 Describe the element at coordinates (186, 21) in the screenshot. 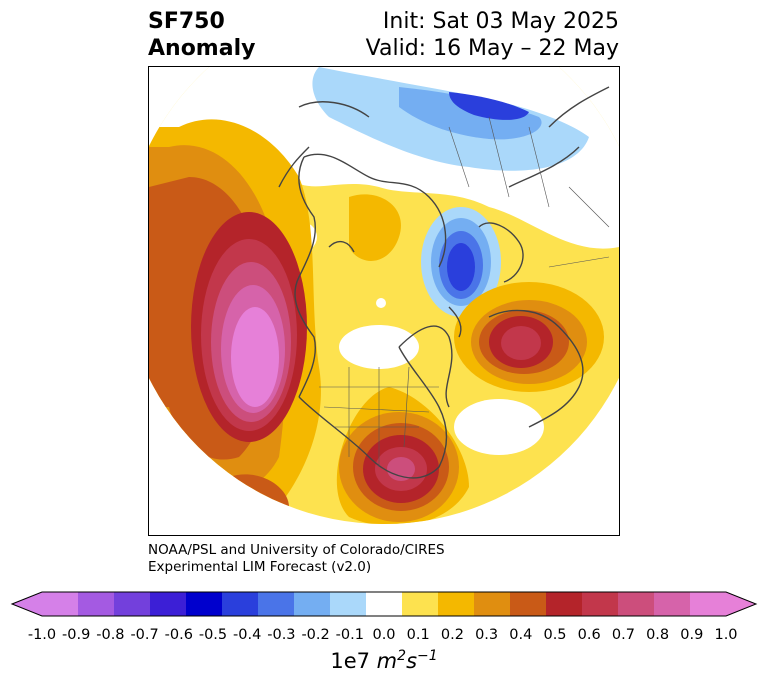

I see `title-field: SF750` at that location.